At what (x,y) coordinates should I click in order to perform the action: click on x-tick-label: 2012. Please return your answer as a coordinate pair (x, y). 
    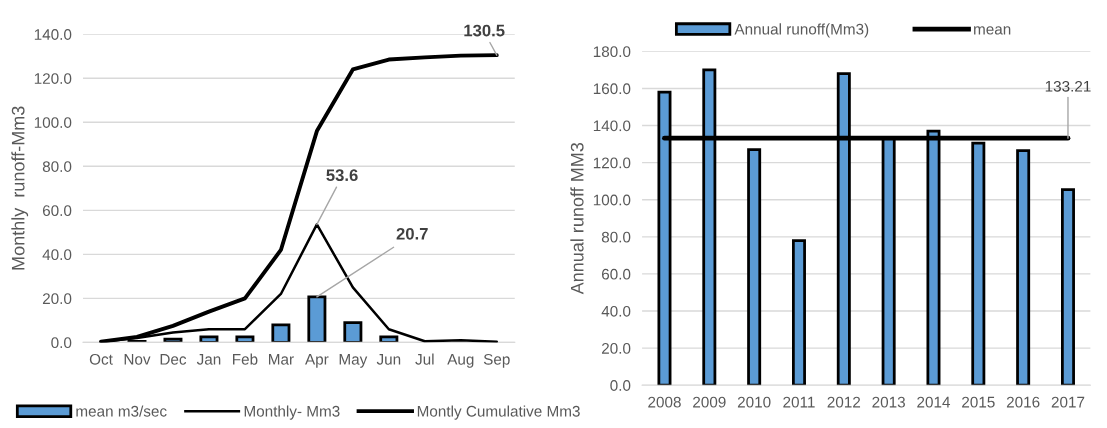
    Looking at the image, I should click on (844, 402).